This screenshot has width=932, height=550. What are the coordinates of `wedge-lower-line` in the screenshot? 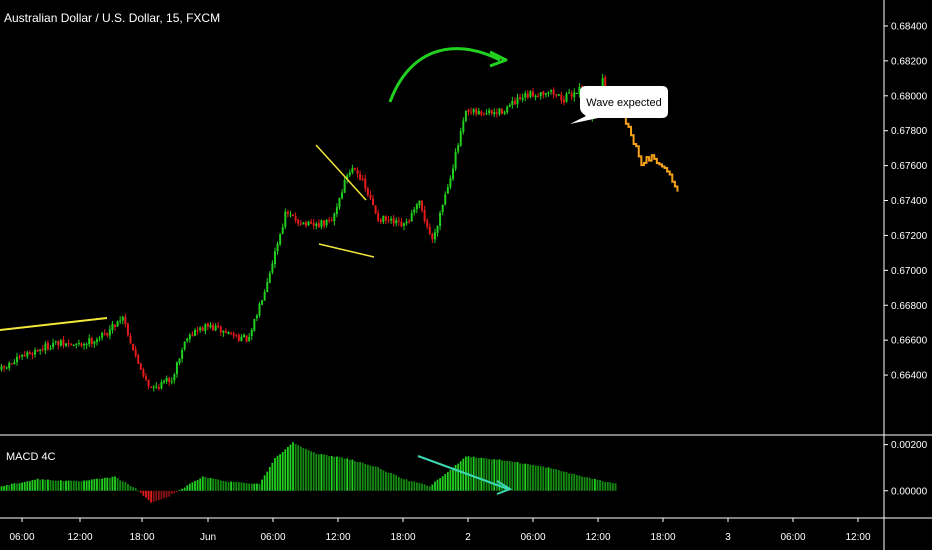 It's located at (346, 250).